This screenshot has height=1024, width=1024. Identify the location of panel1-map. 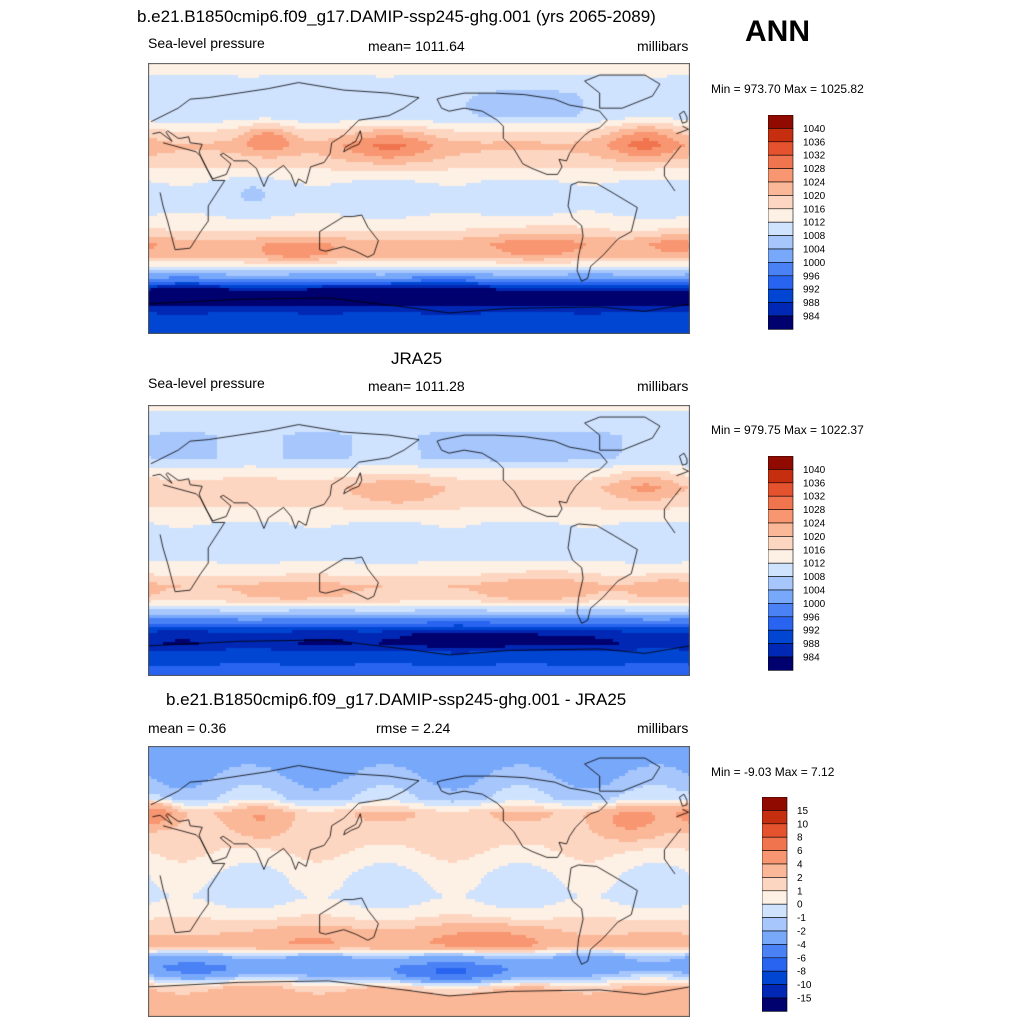
(419, 198).